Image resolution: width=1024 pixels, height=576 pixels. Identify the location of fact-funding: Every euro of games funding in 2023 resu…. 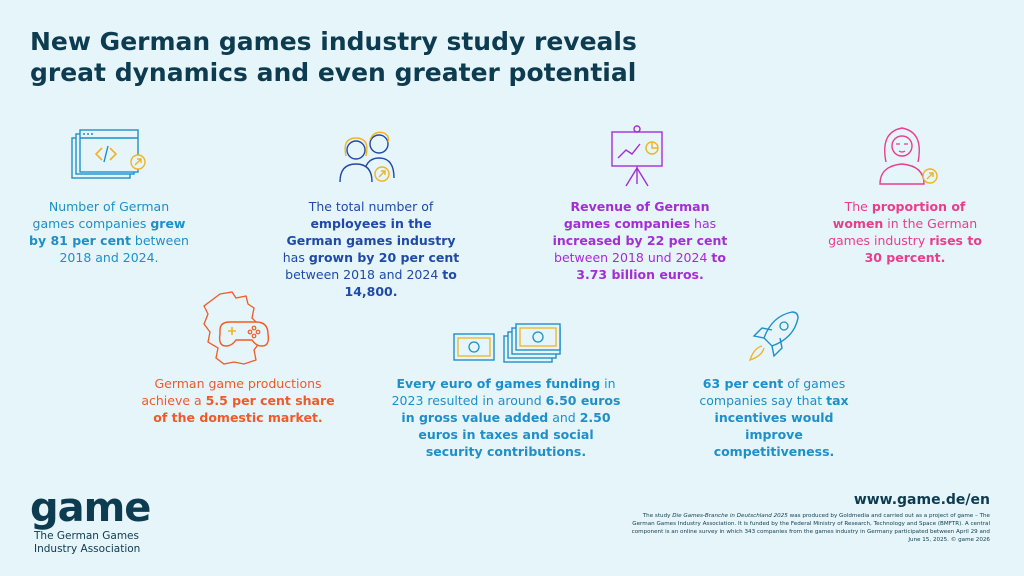
(506, 417).